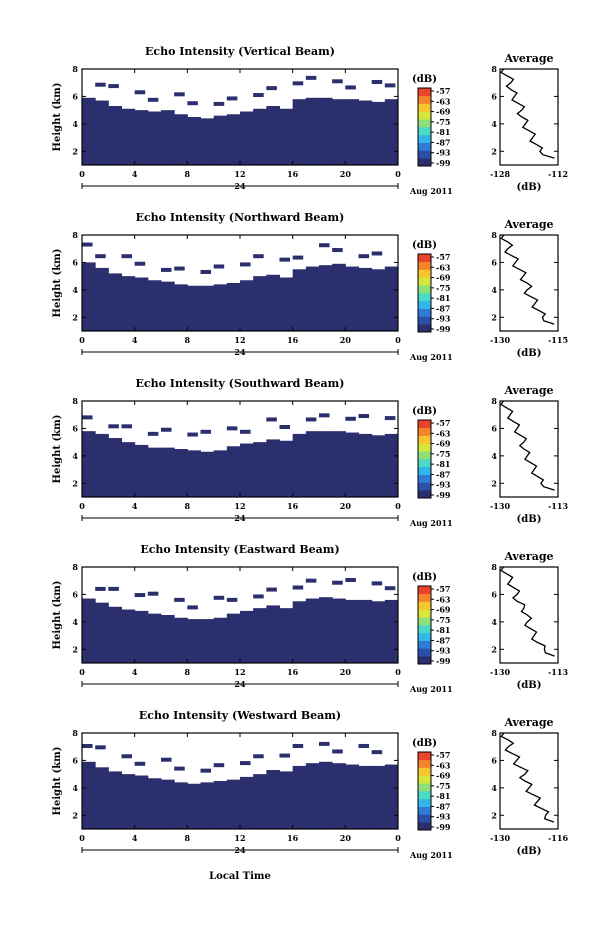  Describe the element at coordinates (57, 117) in the screenshot. I see `y-axis-label: Height (km)` at that location.